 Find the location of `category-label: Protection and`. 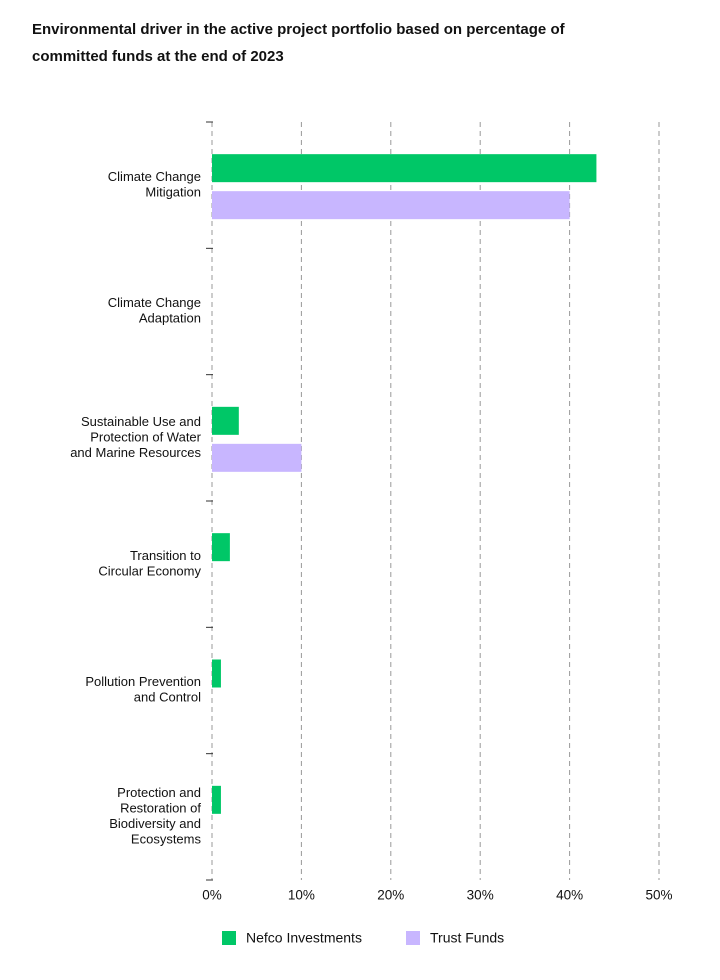

category-label: Protection and is located at coordinates (159, 792).